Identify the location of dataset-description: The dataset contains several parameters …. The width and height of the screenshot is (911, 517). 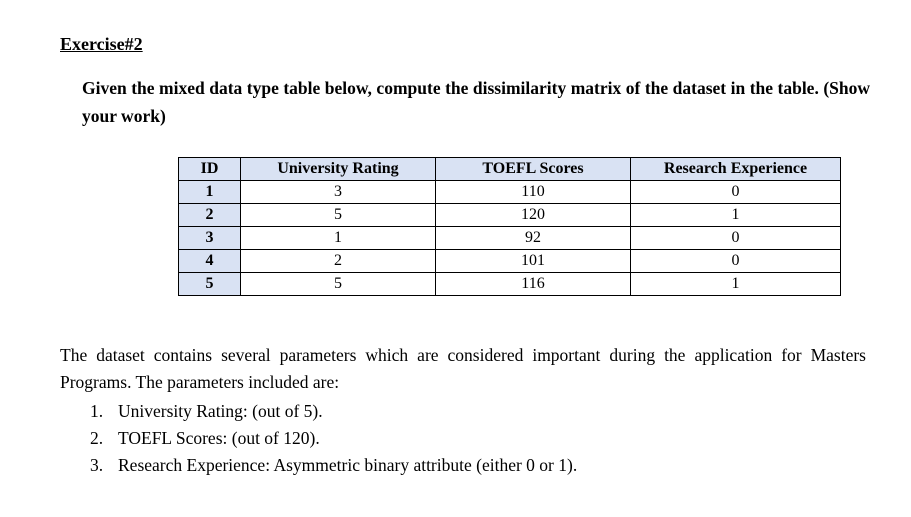
(463, 368).